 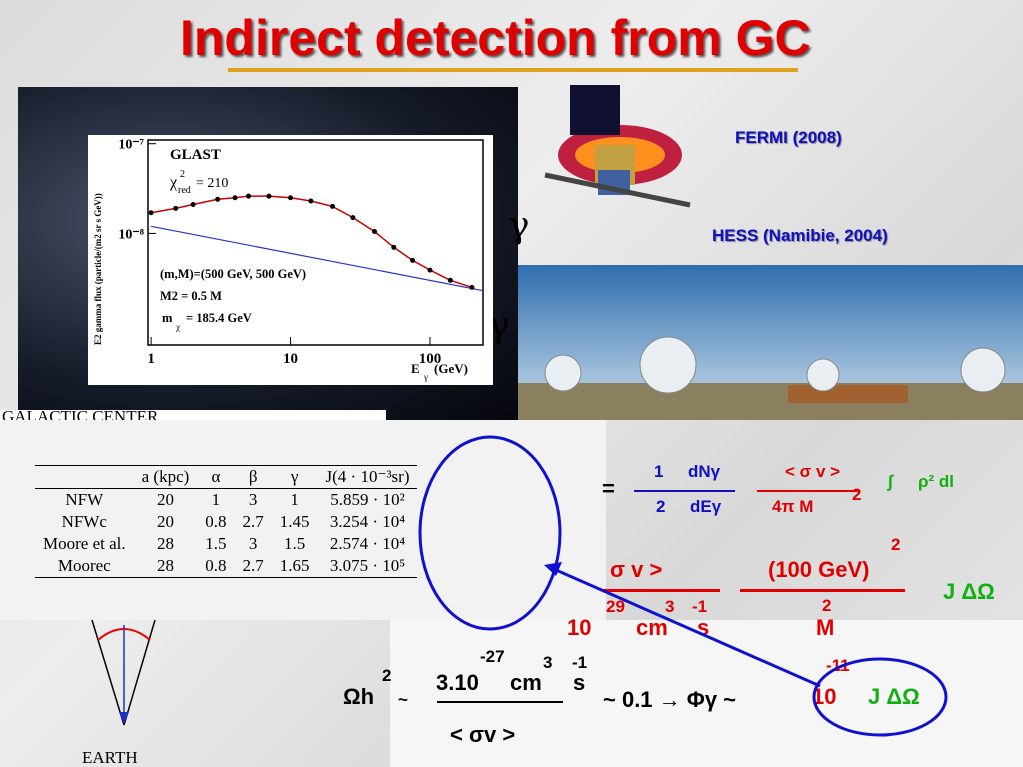 I want to click on table-cell: 2.574 · 10⁴, so click(x=367, y=543).